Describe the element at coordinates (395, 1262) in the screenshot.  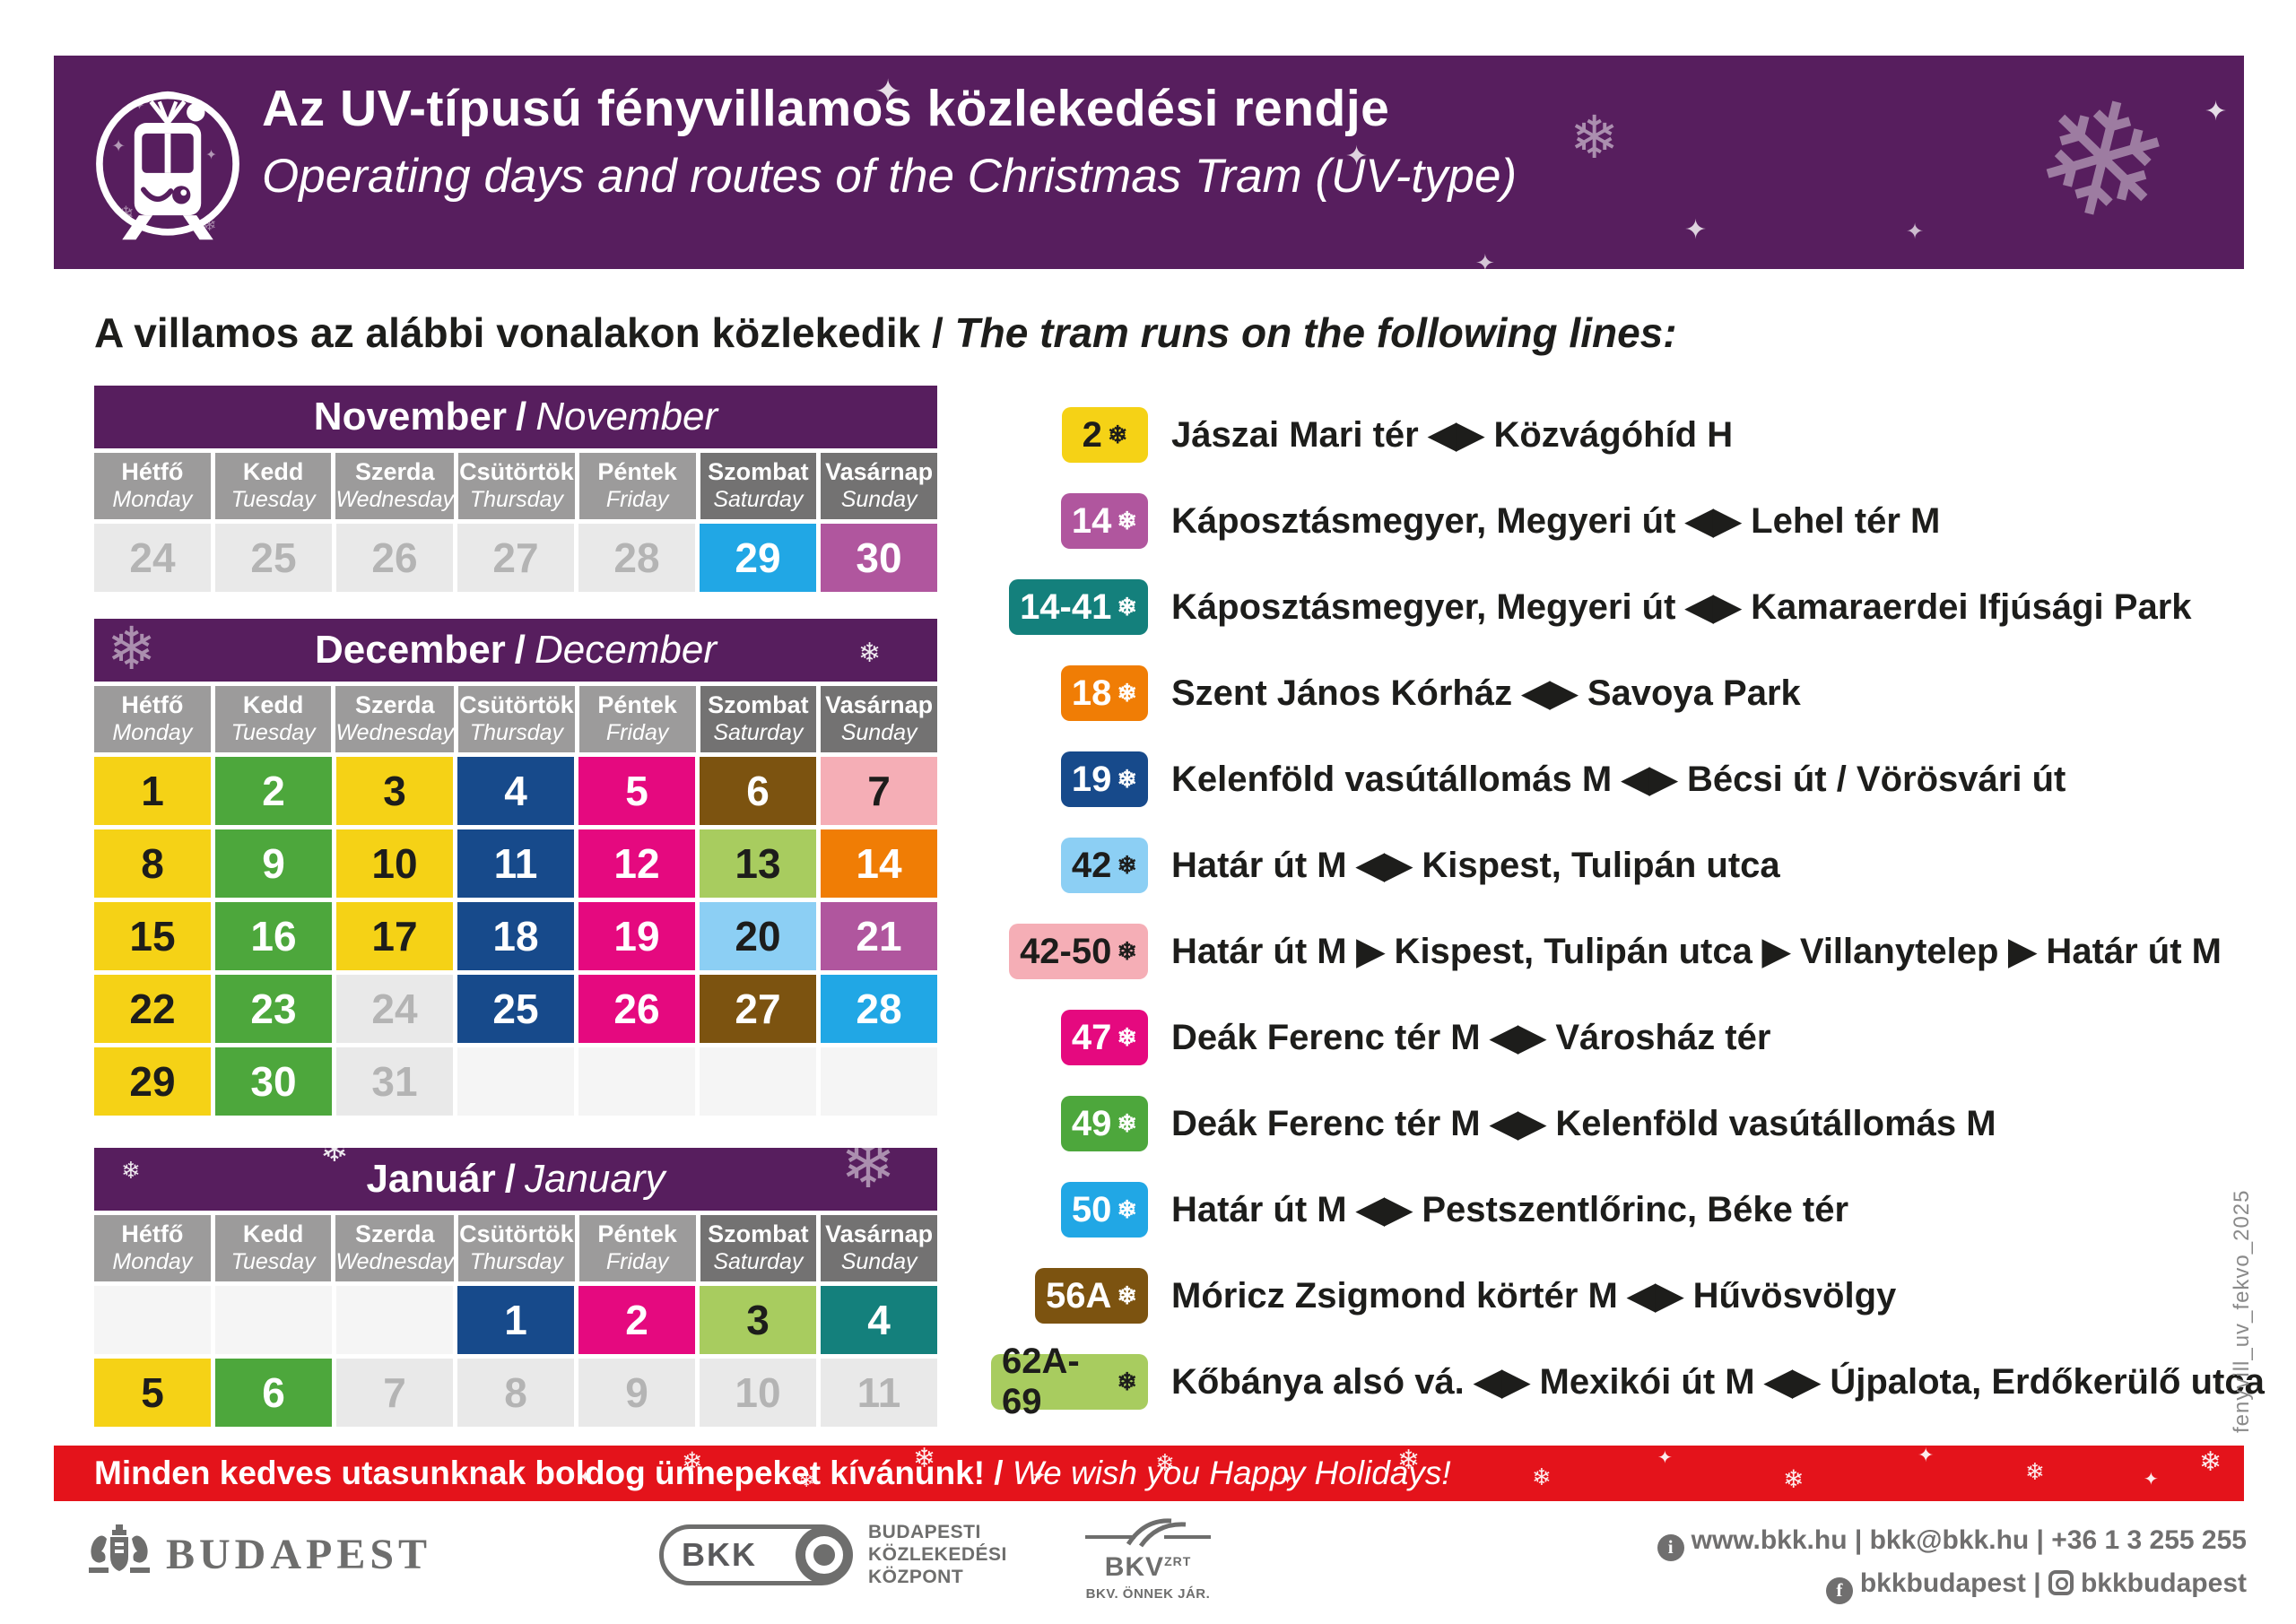
I see `weekday-english: Wednesday` at that location.